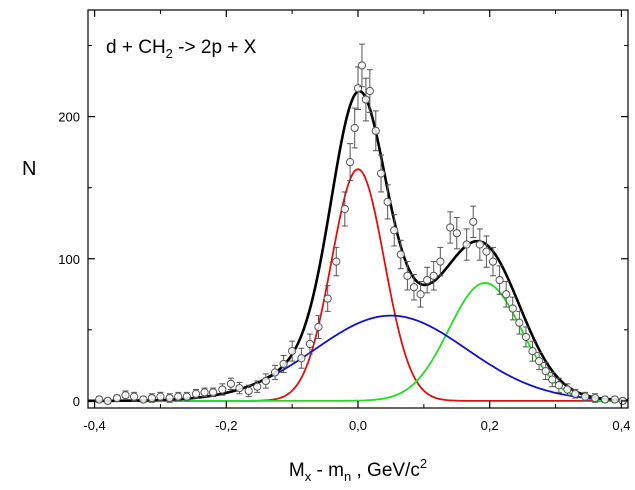  I want to click on reaction-annotation: d + CH2 -> 2p + X, so click(181, 49).